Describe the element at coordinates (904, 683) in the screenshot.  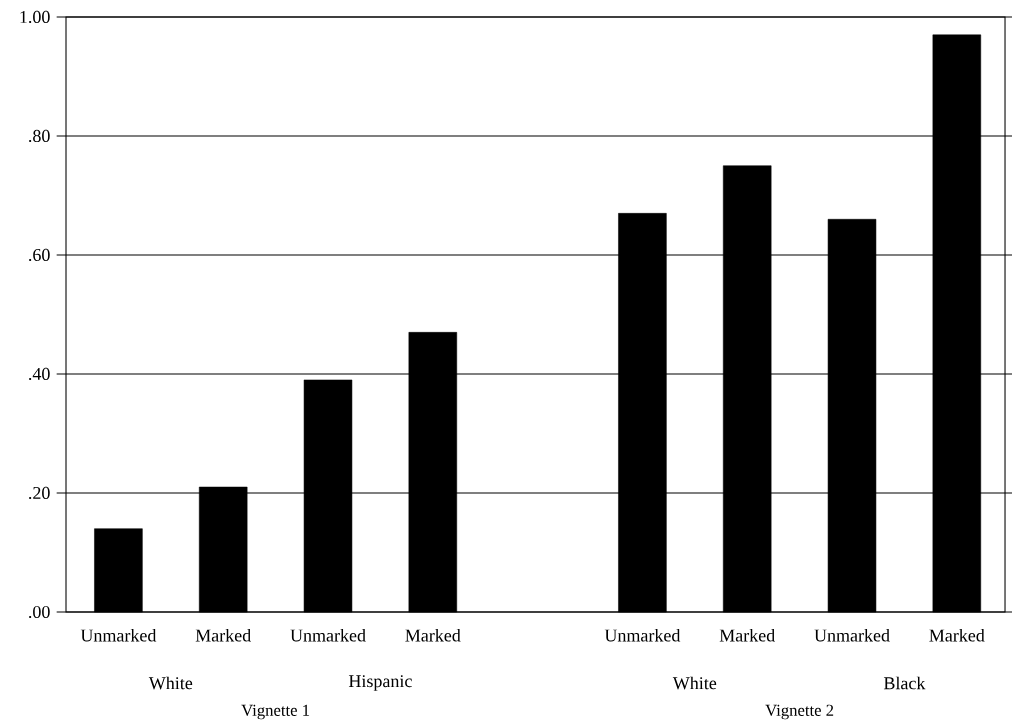
I see `text: Black` at that location.